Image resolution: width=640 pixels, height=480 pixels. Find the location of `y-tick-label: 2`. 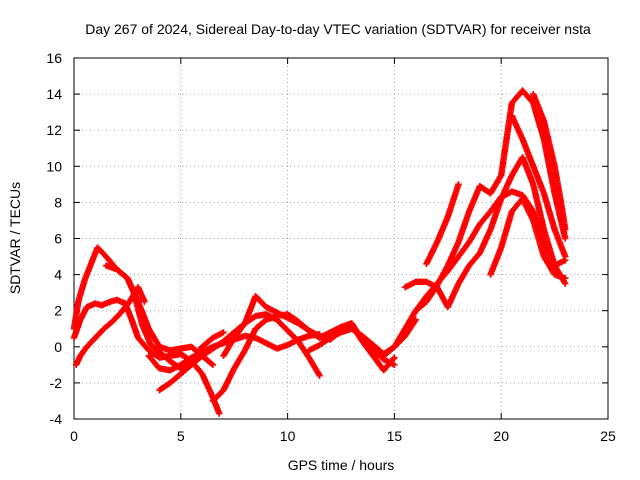

y-tick-label: 2 is located at coordinates (58, 311).